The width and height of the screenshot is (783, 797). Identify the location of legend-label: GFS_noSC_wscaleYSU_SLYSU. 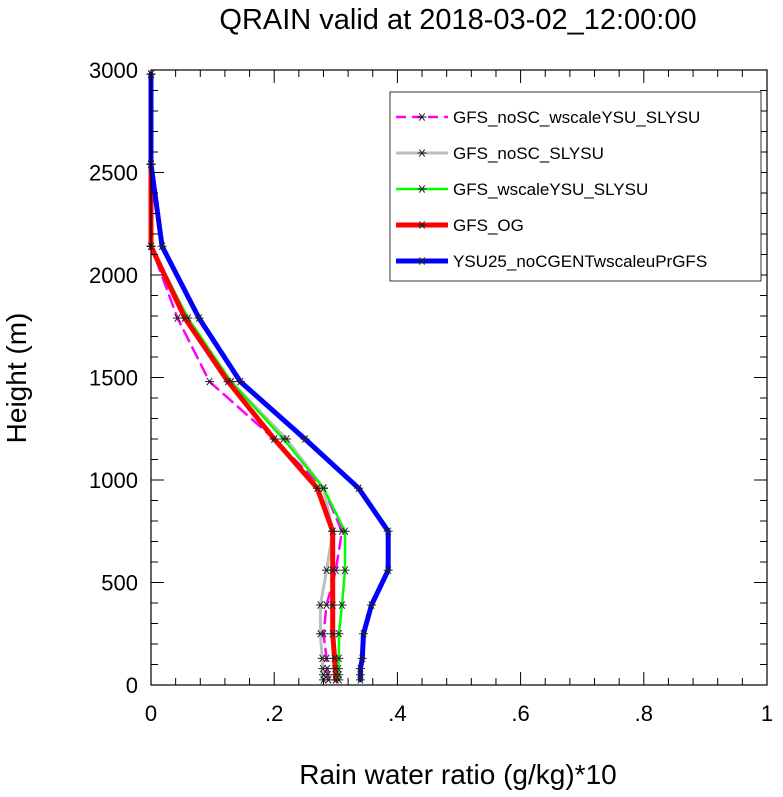
(576, 117).